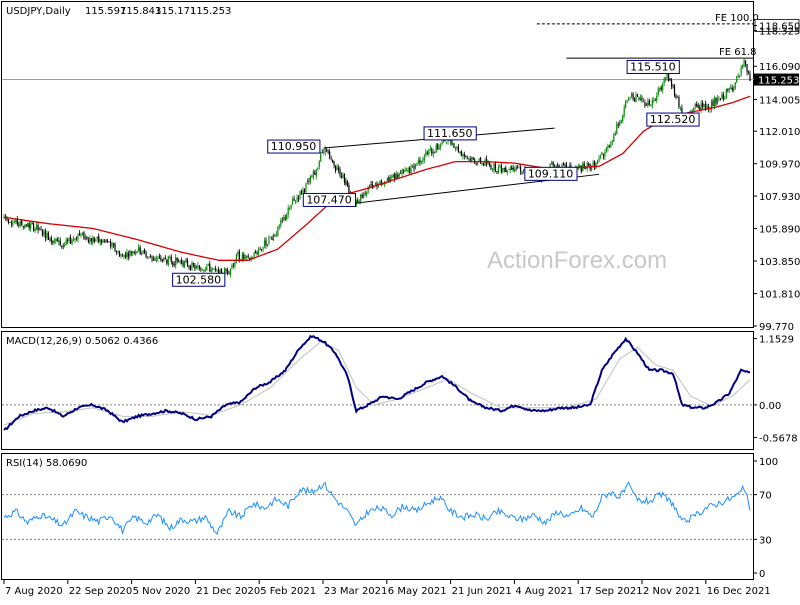 The width and height of the screenshot is (800, 605). What do you see at coordinates (779, 230) in the screenshot?
I see `y-tick-label: 105.890` at bounding box center [779, 230].